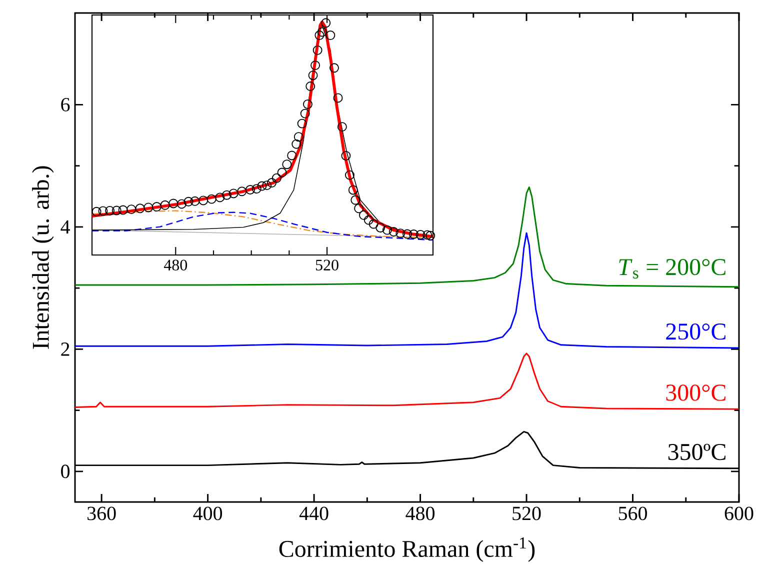 This screenshot has height=586, width=758. I want to click on x-tick-label: 400, so click(207, 513).